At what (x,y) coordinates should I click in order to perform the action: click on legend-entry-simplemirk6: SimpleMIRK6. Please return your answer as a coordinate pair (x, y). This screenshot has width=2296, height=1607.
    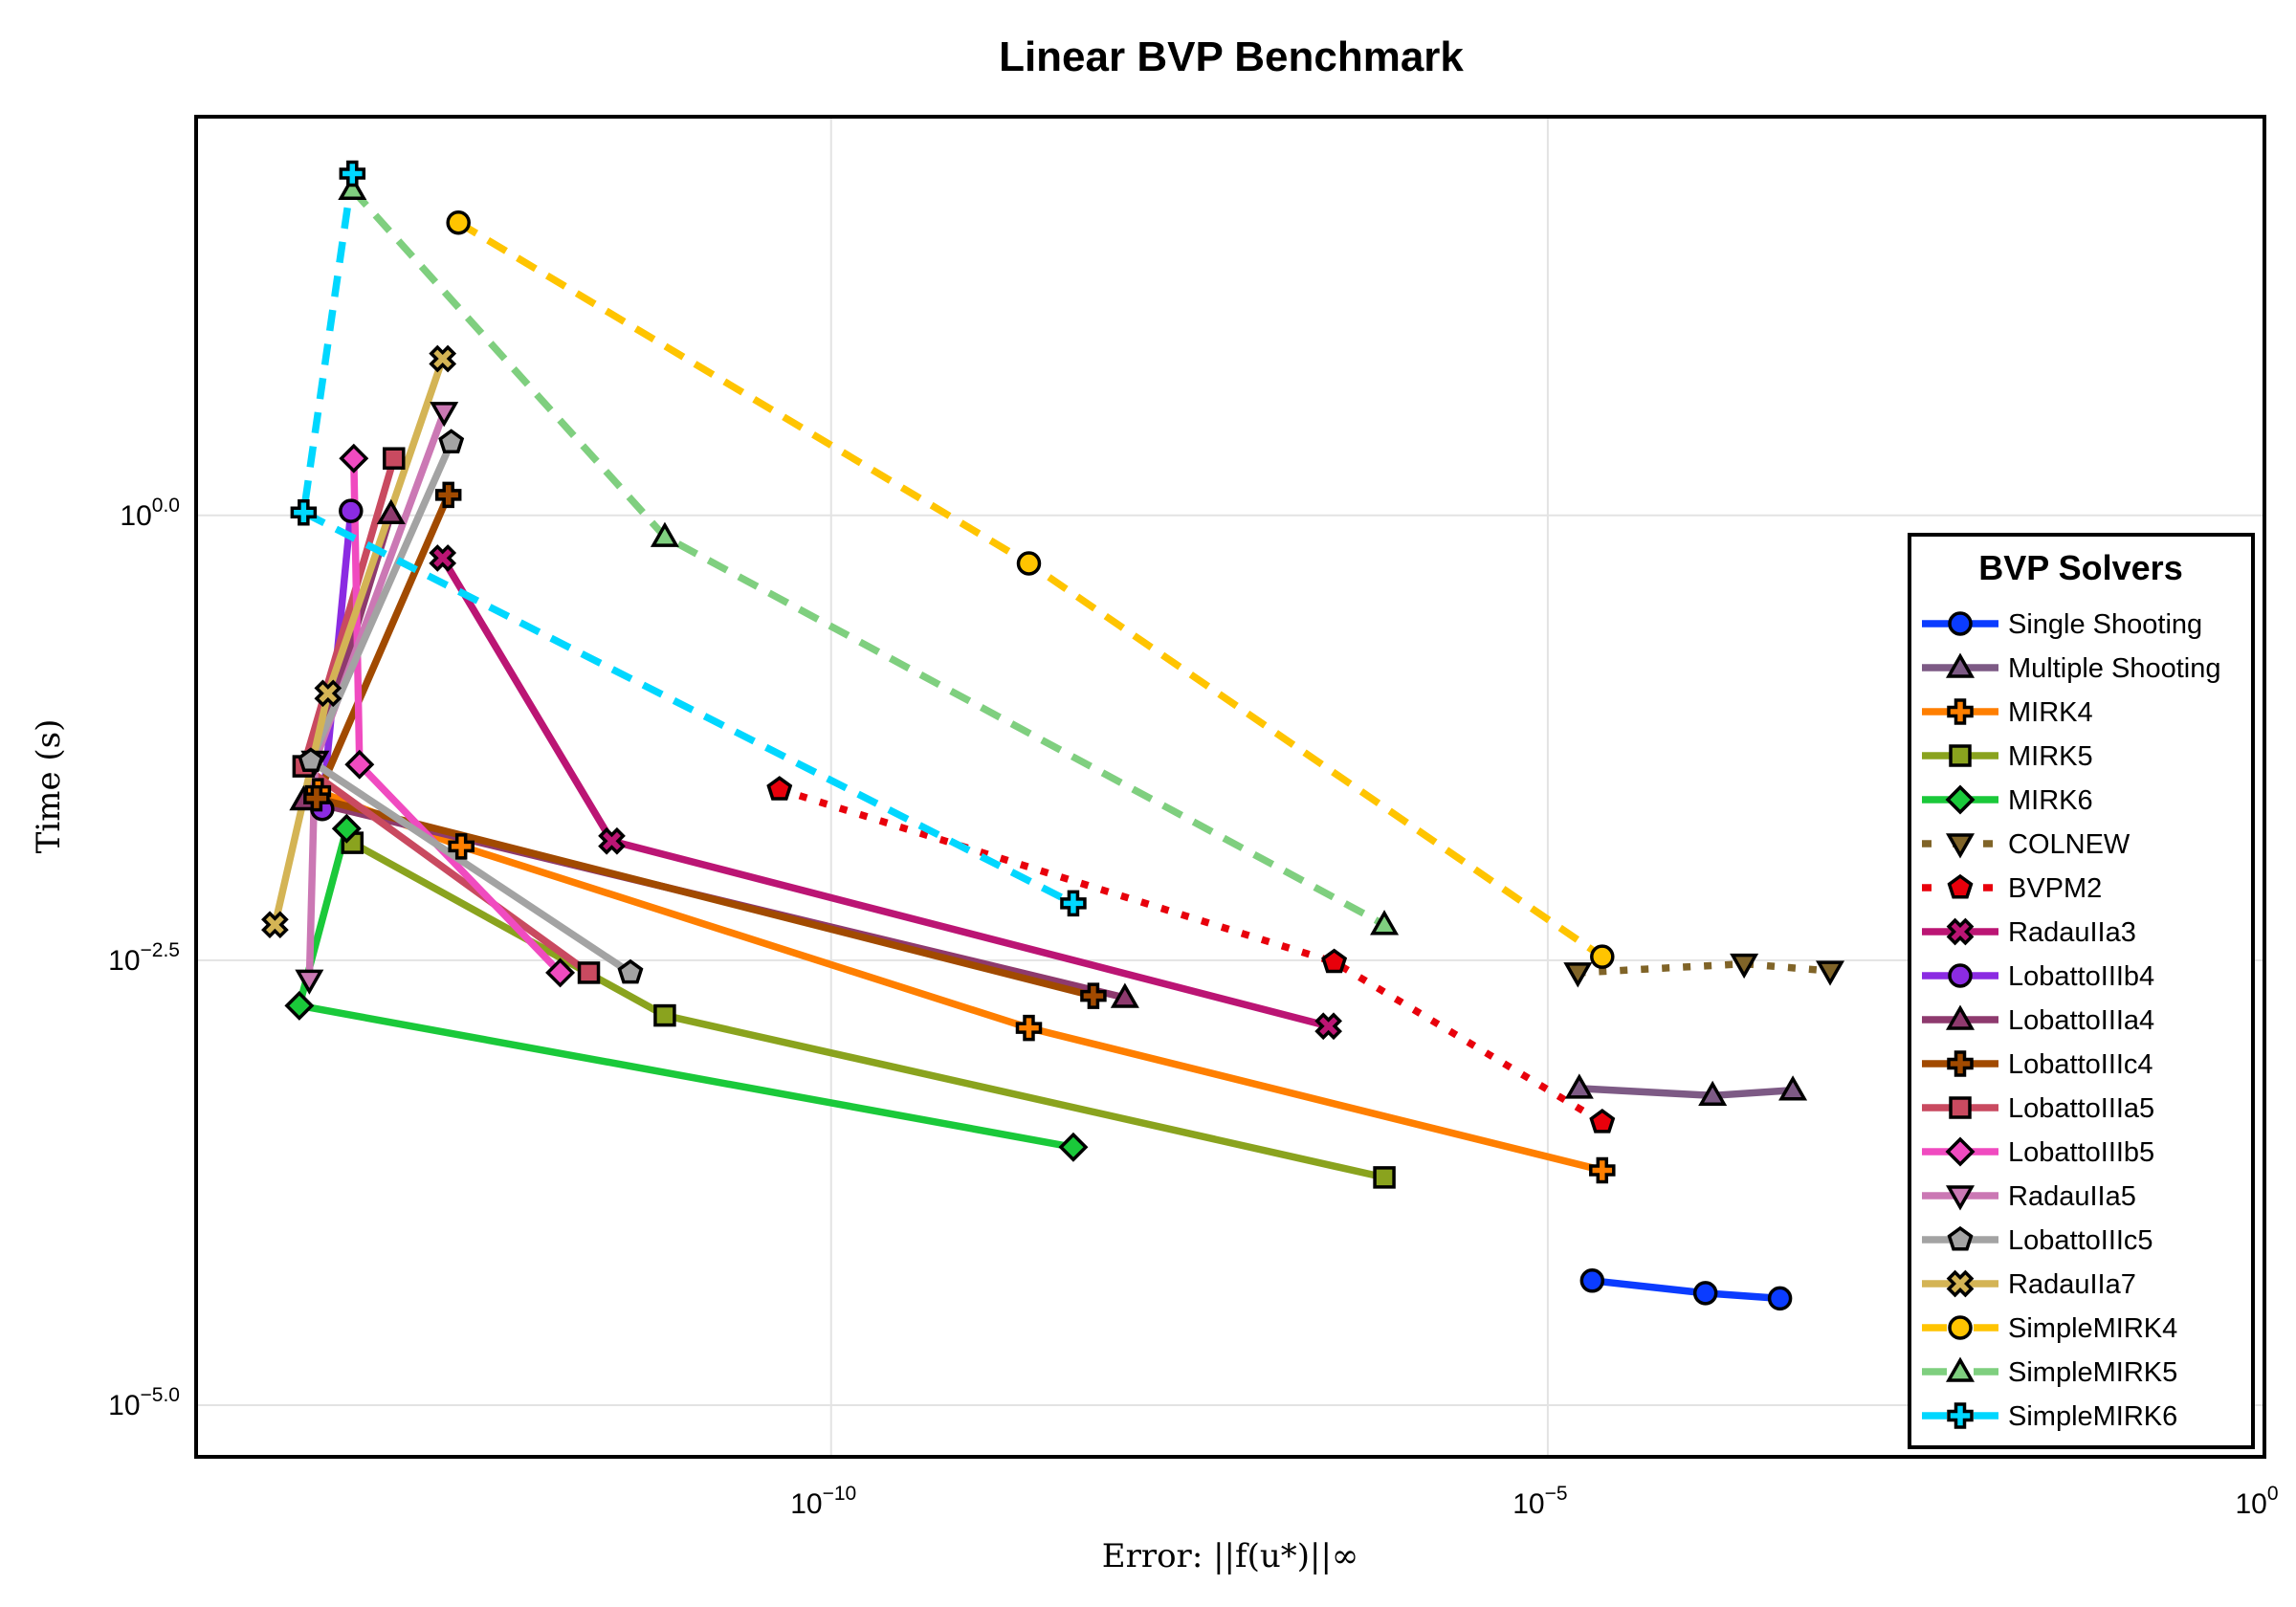
    Looking at the image, I should click on (2050, 1416).